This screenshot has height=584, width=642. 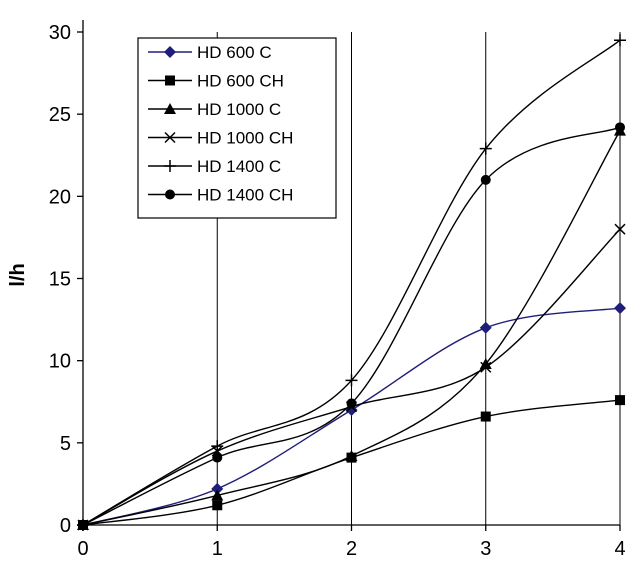 I want to click on legend-label-hd-1000-ch: HD 1000 CH, so click(x=245, y=138).